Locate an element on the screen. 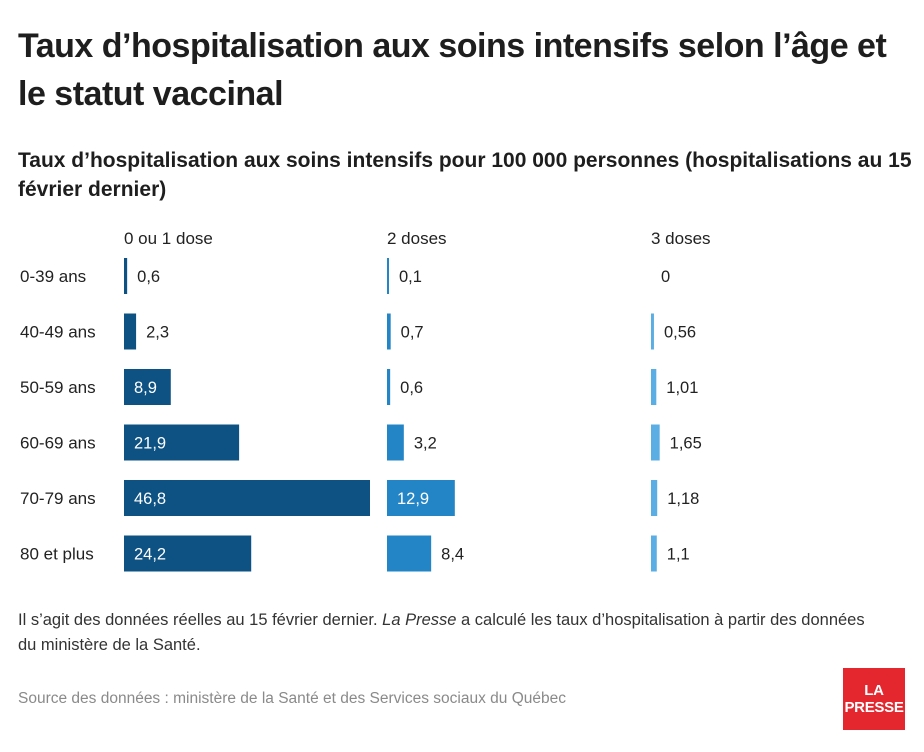 The image size is (924, 752). data-label: 21,9 is located at coordinates (150, 444).